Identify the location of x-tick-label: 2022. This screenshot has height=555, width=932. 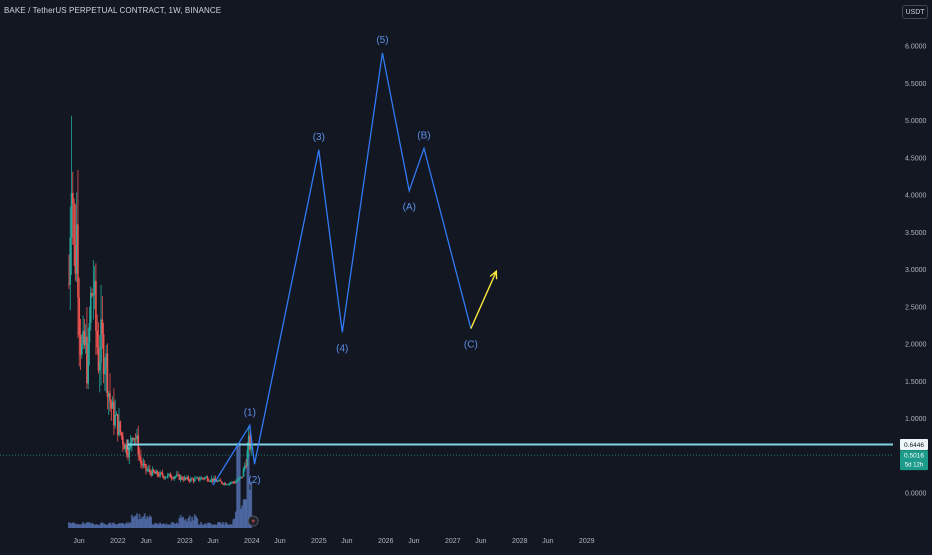
(118, 541).